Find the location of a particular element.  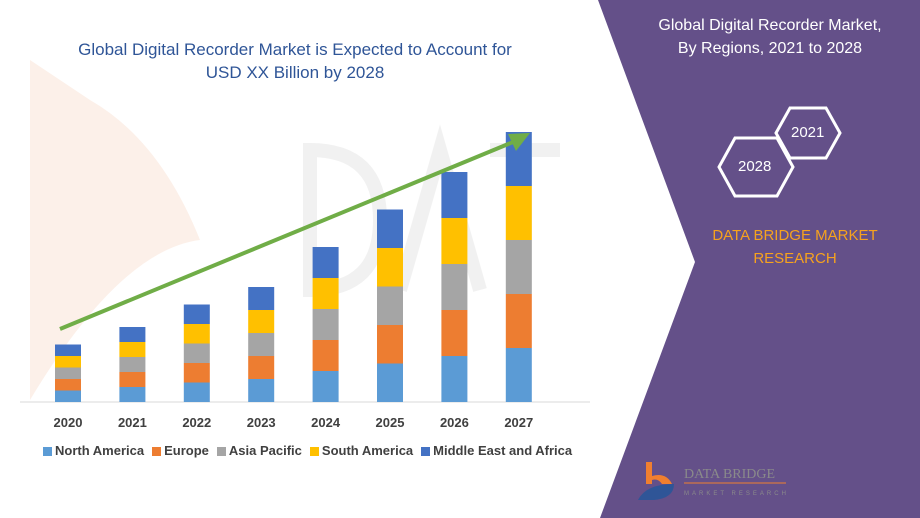

legend-label: South America is located at coordinates (367, 450).